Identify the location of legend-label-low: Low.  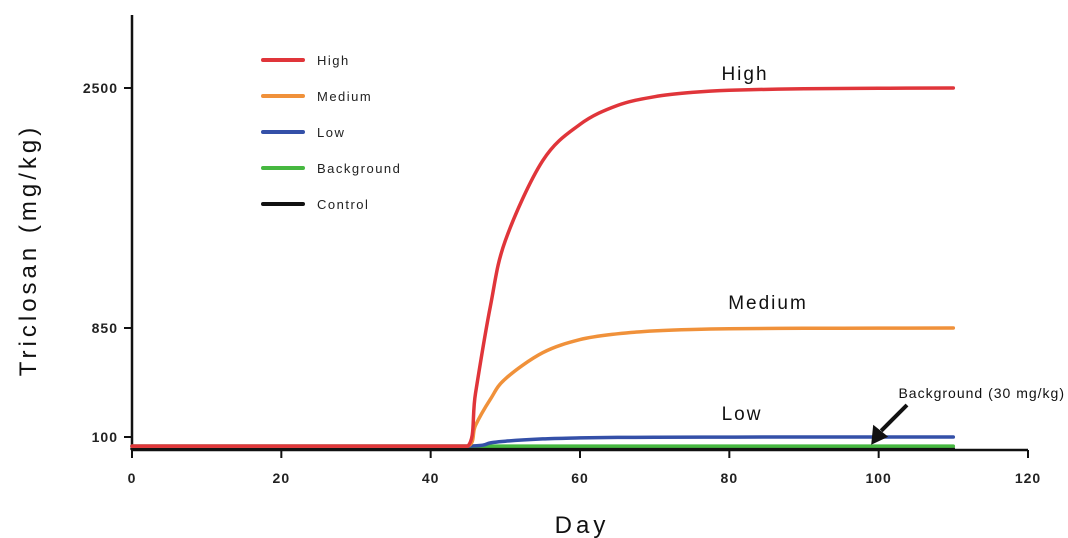
(331, 132).